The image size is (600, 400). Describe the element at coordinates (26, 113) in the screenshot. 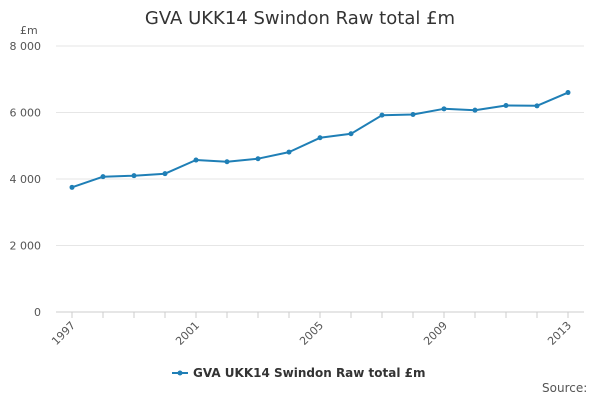

I see `y-tick-label: 6 000` at that location.